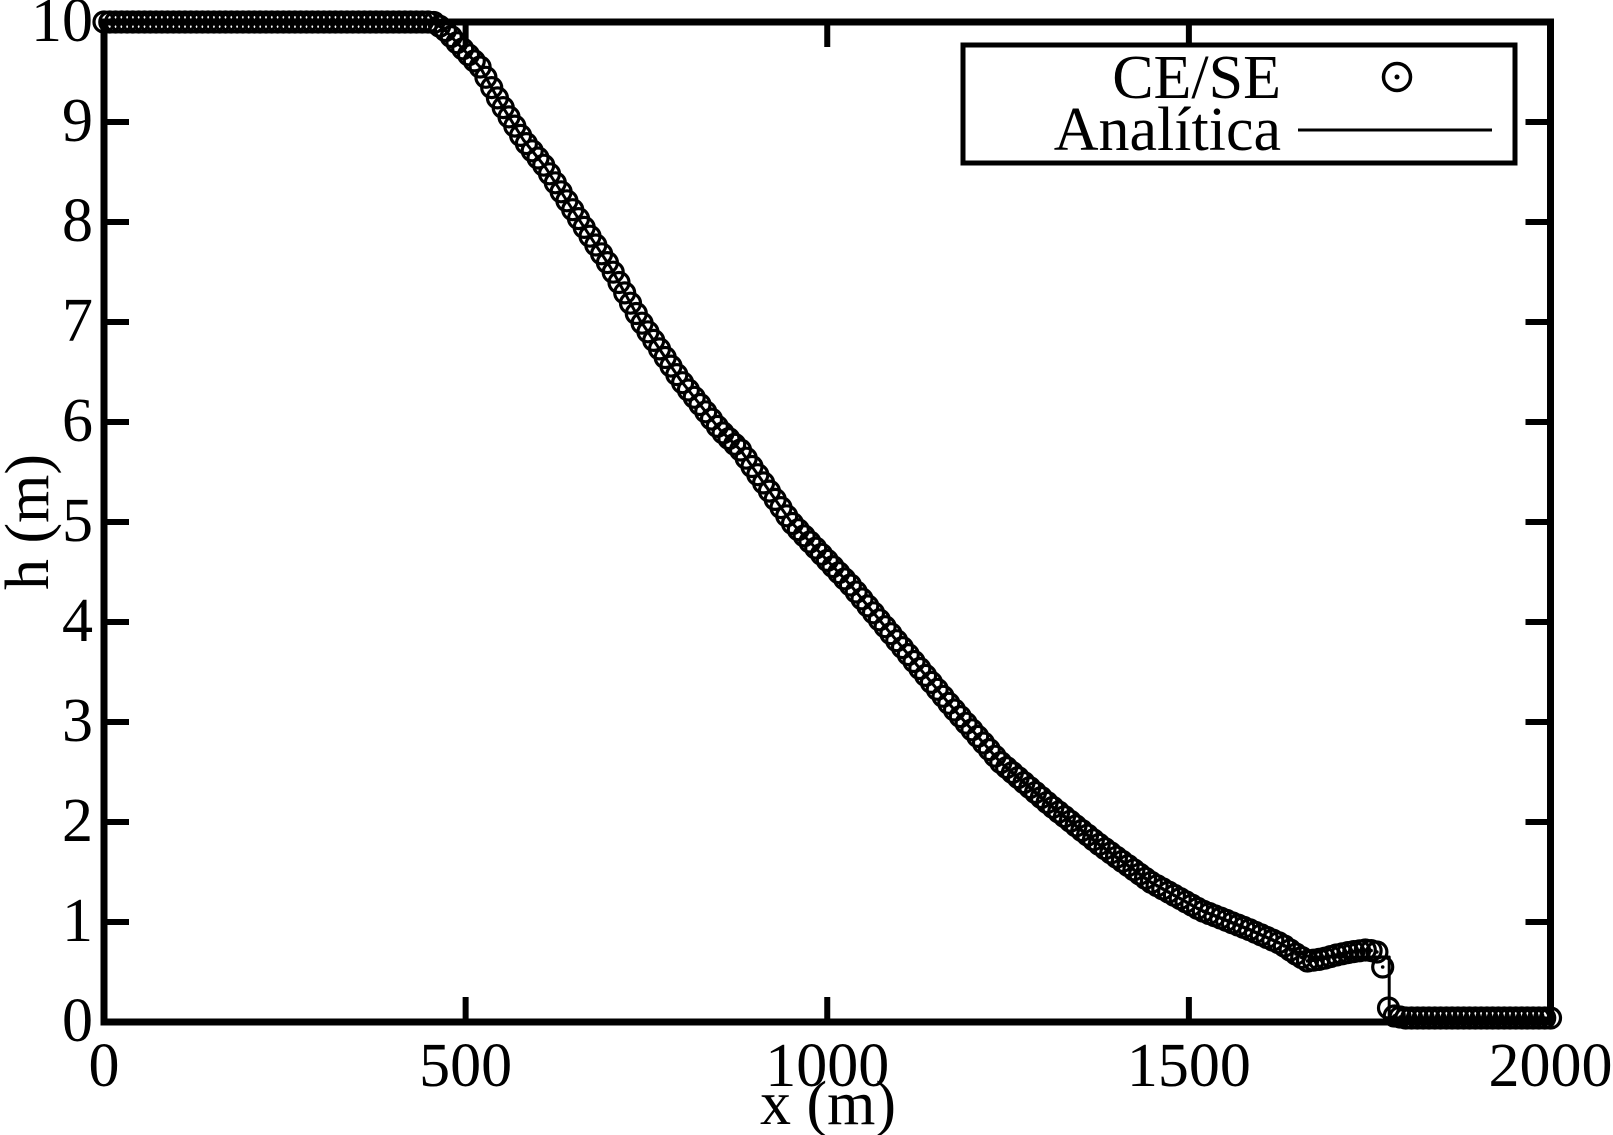 Image resolution: width=1613 pixels, height=1135 pixels. I want to click on x-tick-label: 0, so click(104, 1066).